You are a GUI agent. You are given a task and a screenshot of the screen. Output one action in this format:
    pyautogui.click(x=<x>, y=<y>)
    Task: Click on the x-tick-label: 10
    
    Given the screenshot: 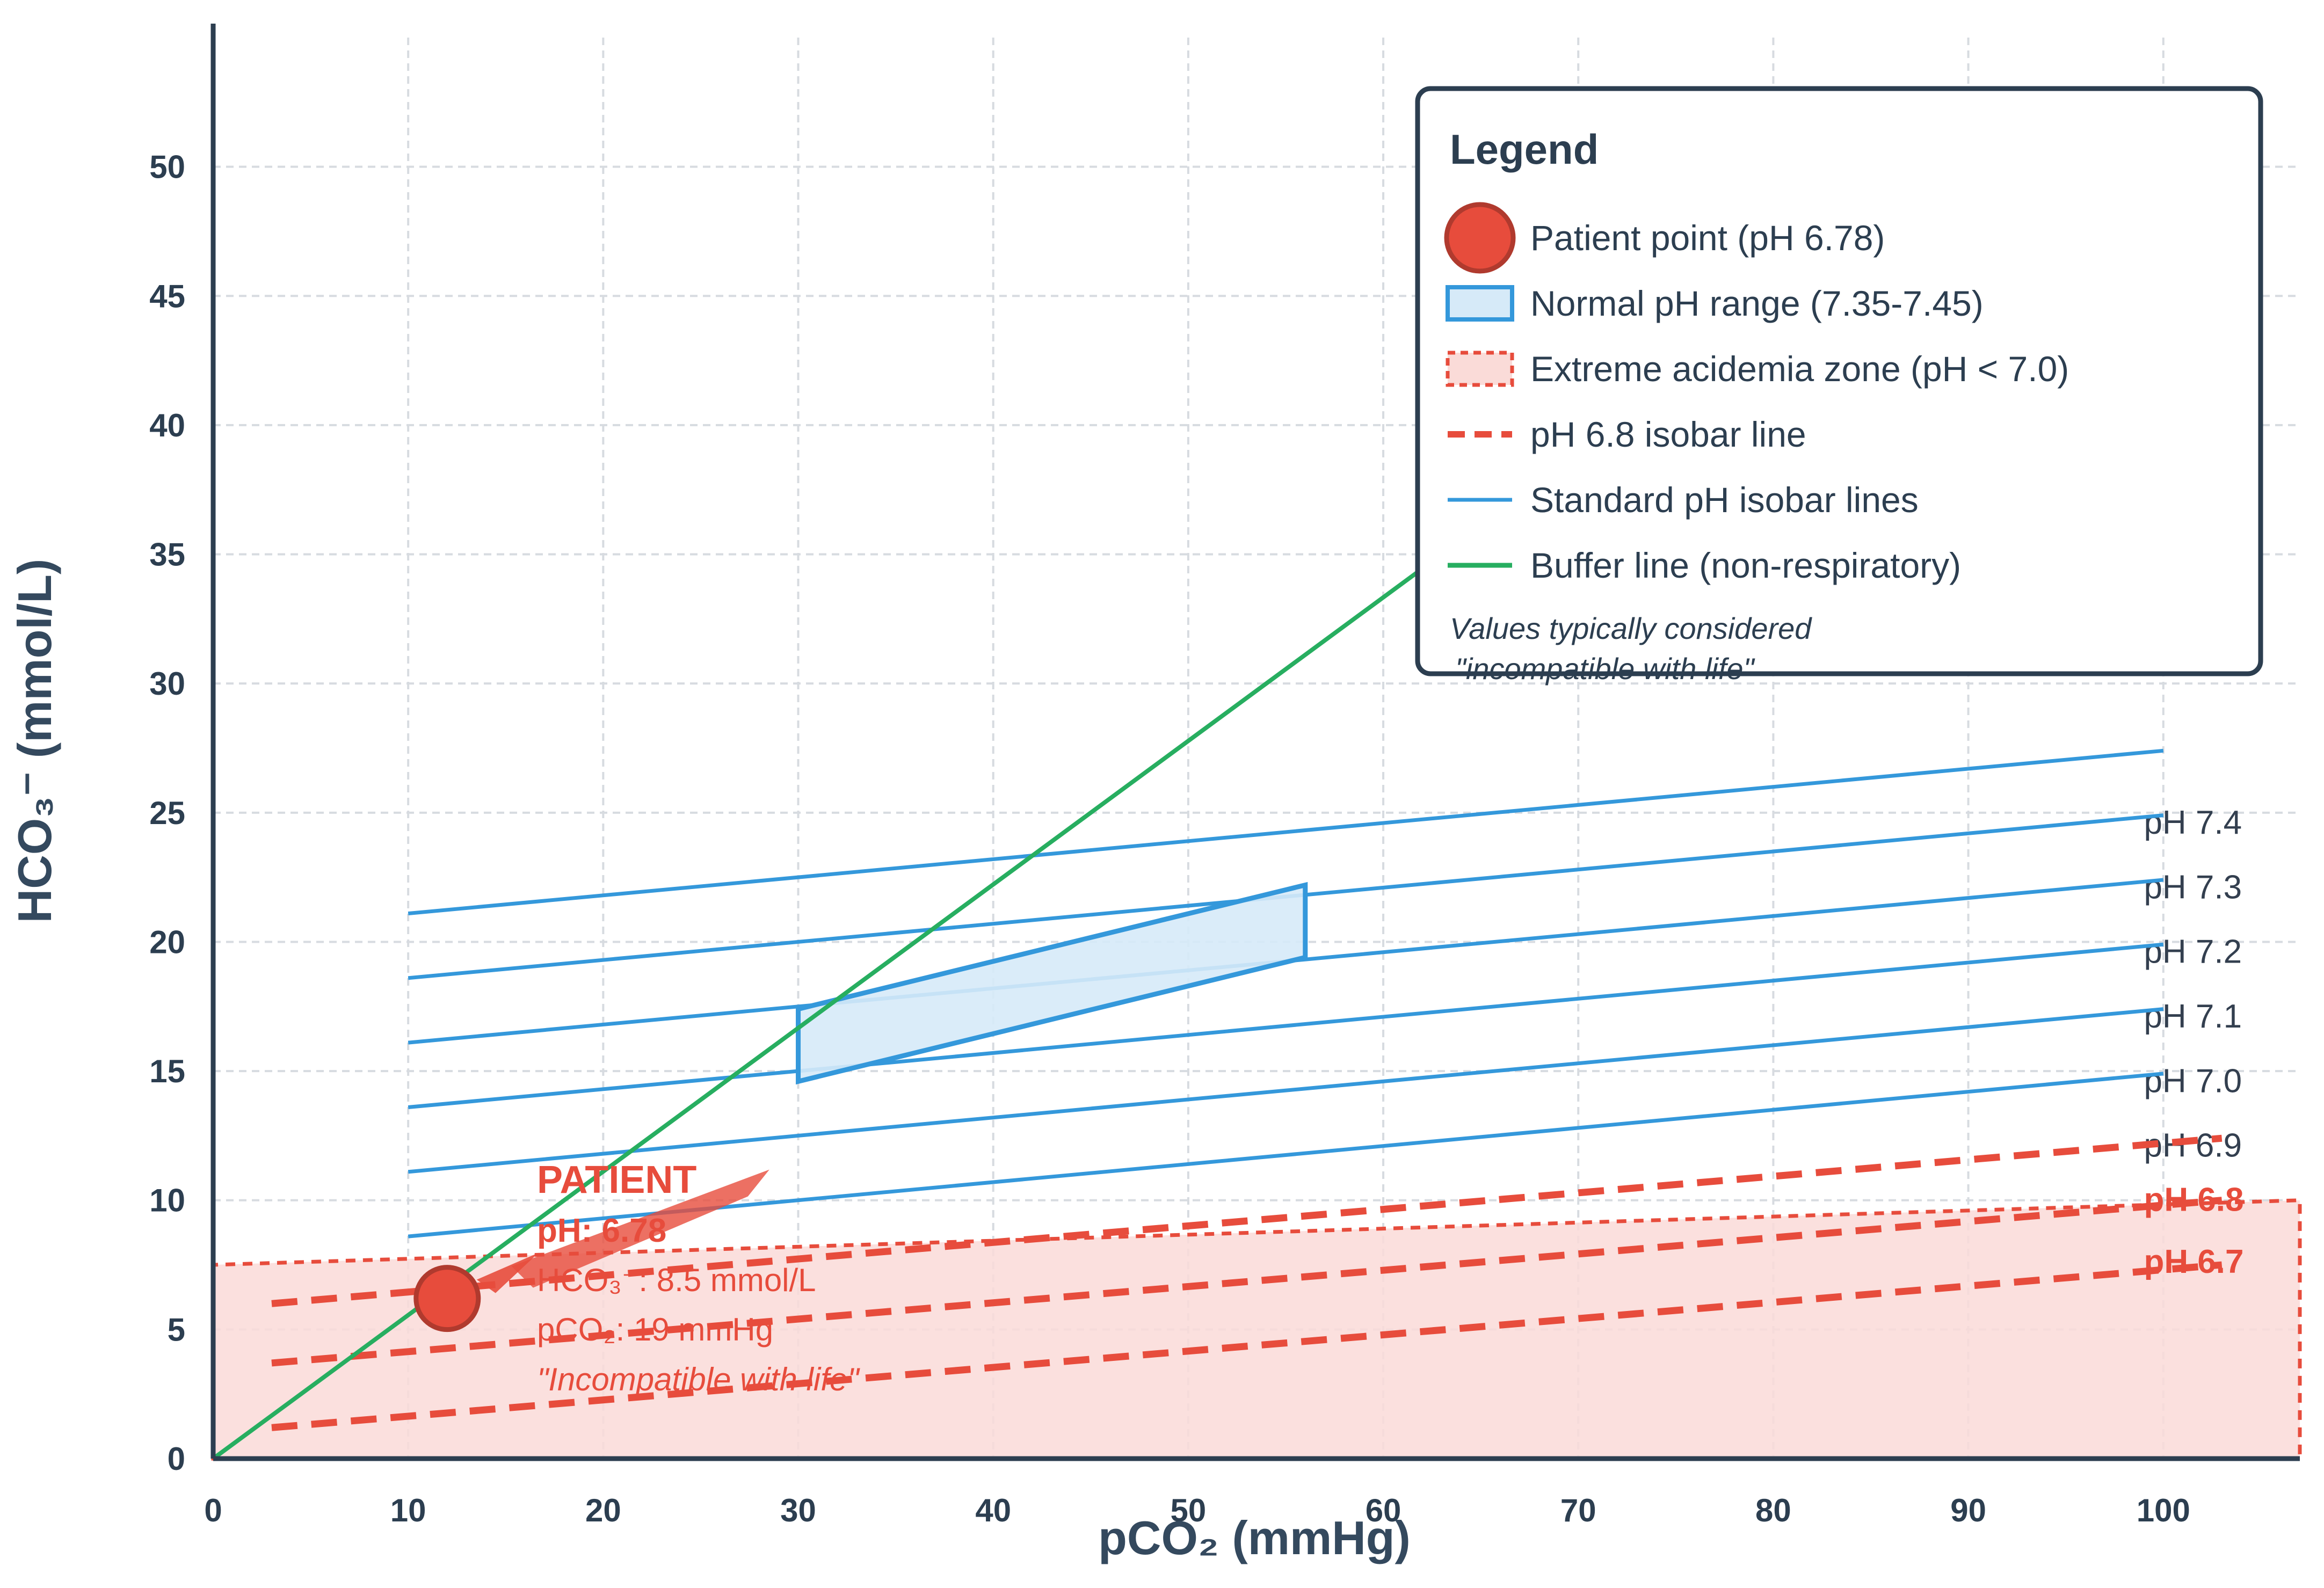 What is the action you would take?
    pyautogui.click(x=408, y=1510)
    